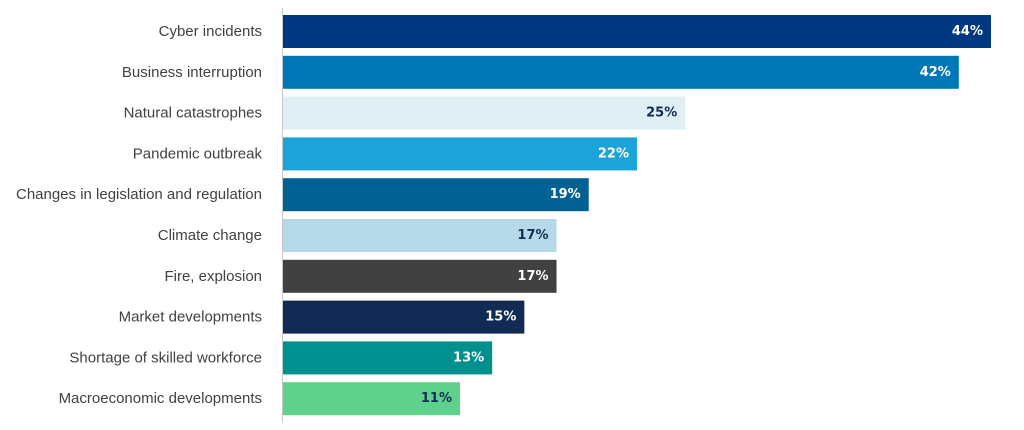 This screenshot has height=430, width=1024. Describe the element at coordinates (500, 317) in the screenshot. I see `value-label: 15%` at that location.